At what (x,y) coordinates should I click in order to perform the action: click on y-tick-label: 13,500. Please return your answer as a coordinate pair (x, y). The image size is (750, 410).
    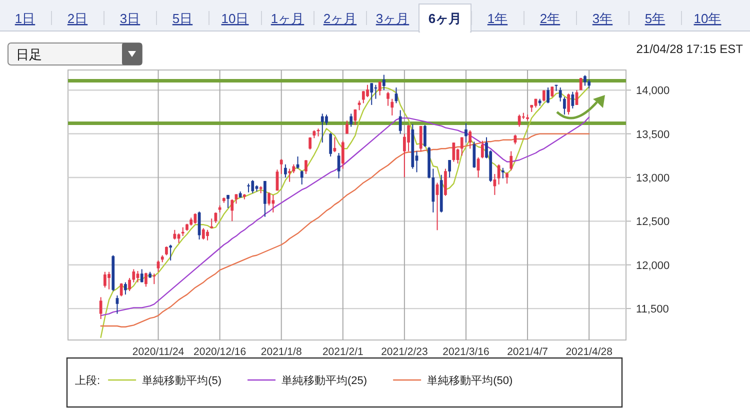
    Looking at the image, I should click on (653, 134).